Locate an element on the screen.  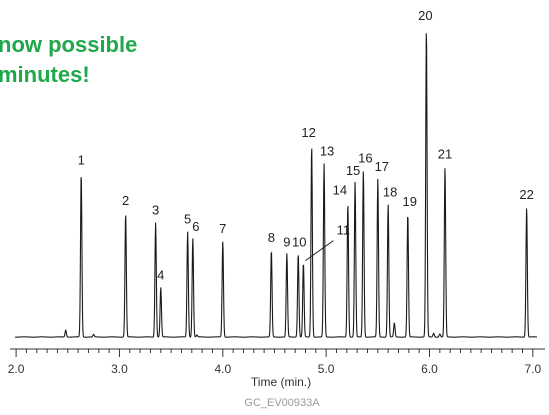
x-axis: 2.0 3.0 4.0 5.0 6.0 7.0 is located at coordinates (276, 362).